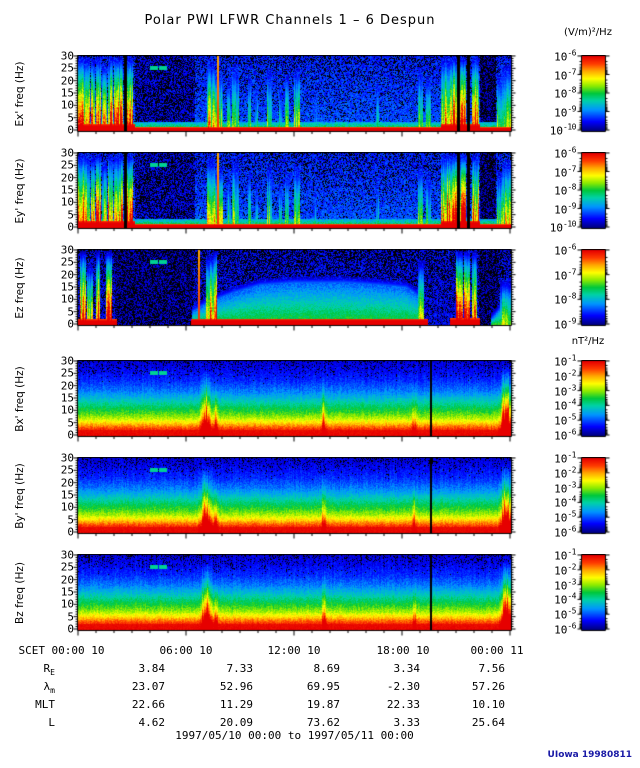 The image size is (640, 768). I want to click on axis-label-ex: Ex' freq (Hz), so click(20, 93).